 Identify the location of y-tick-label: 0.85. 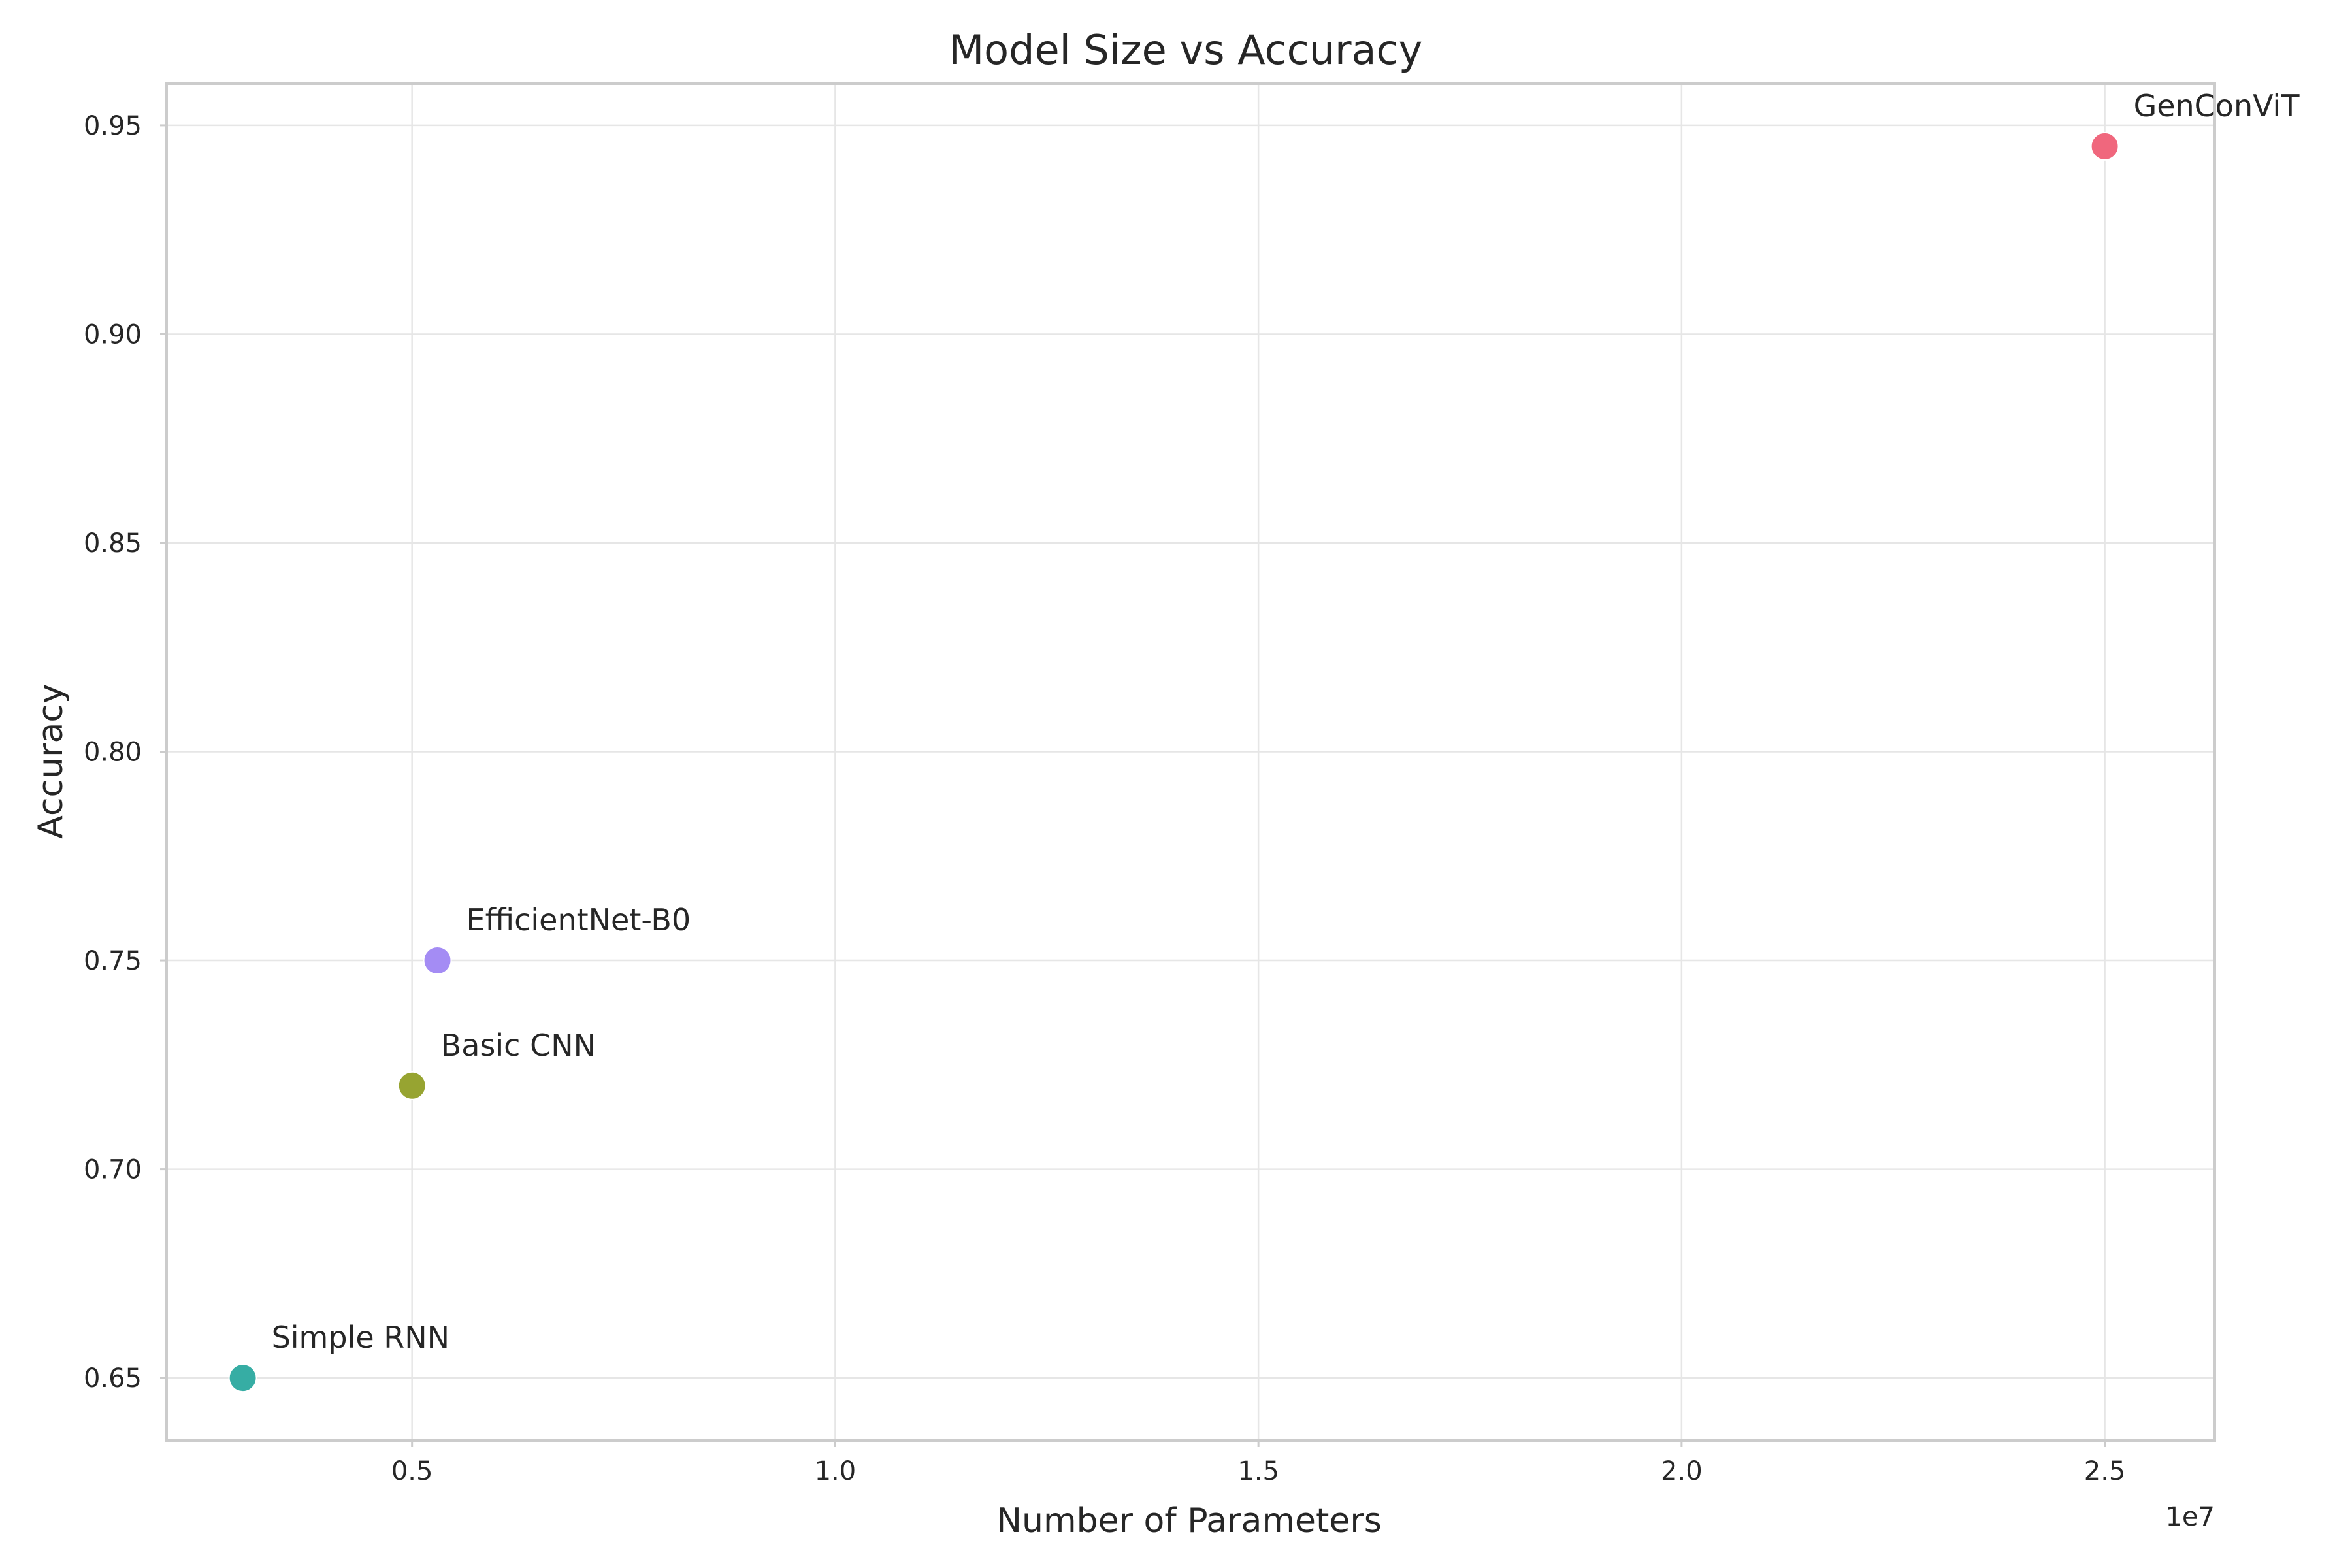
(113, 544).